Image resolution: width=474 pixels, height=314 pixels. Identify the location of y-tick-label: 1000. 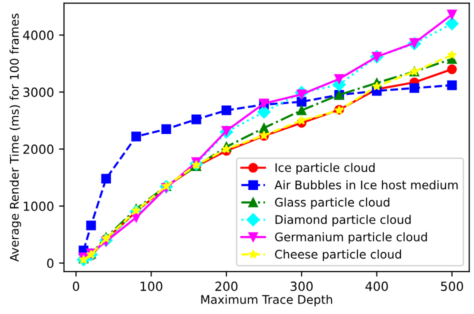
(39, 206).